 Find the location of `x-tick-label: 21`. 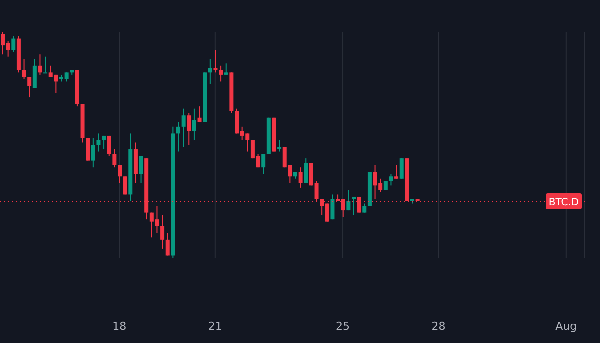

x-tick-label: 21 is located at coordinates (215, 326).